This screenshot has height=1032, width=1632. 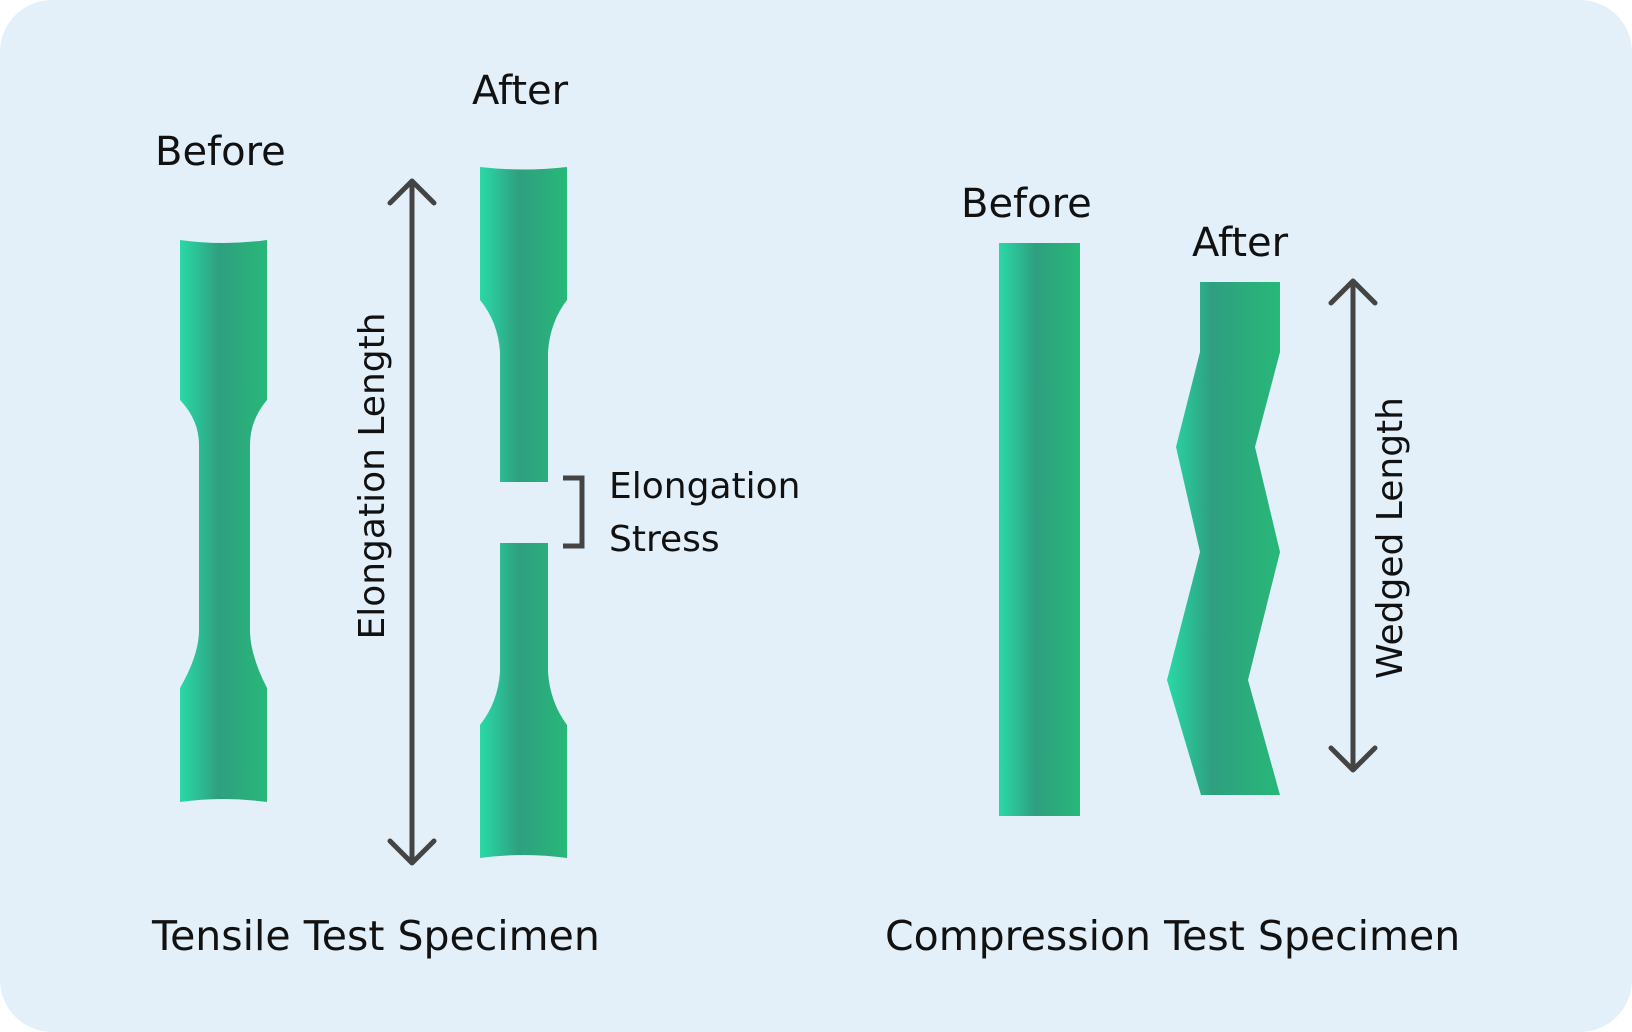 I want to click on compression-after-label: After, so click(x=1240, y=243).